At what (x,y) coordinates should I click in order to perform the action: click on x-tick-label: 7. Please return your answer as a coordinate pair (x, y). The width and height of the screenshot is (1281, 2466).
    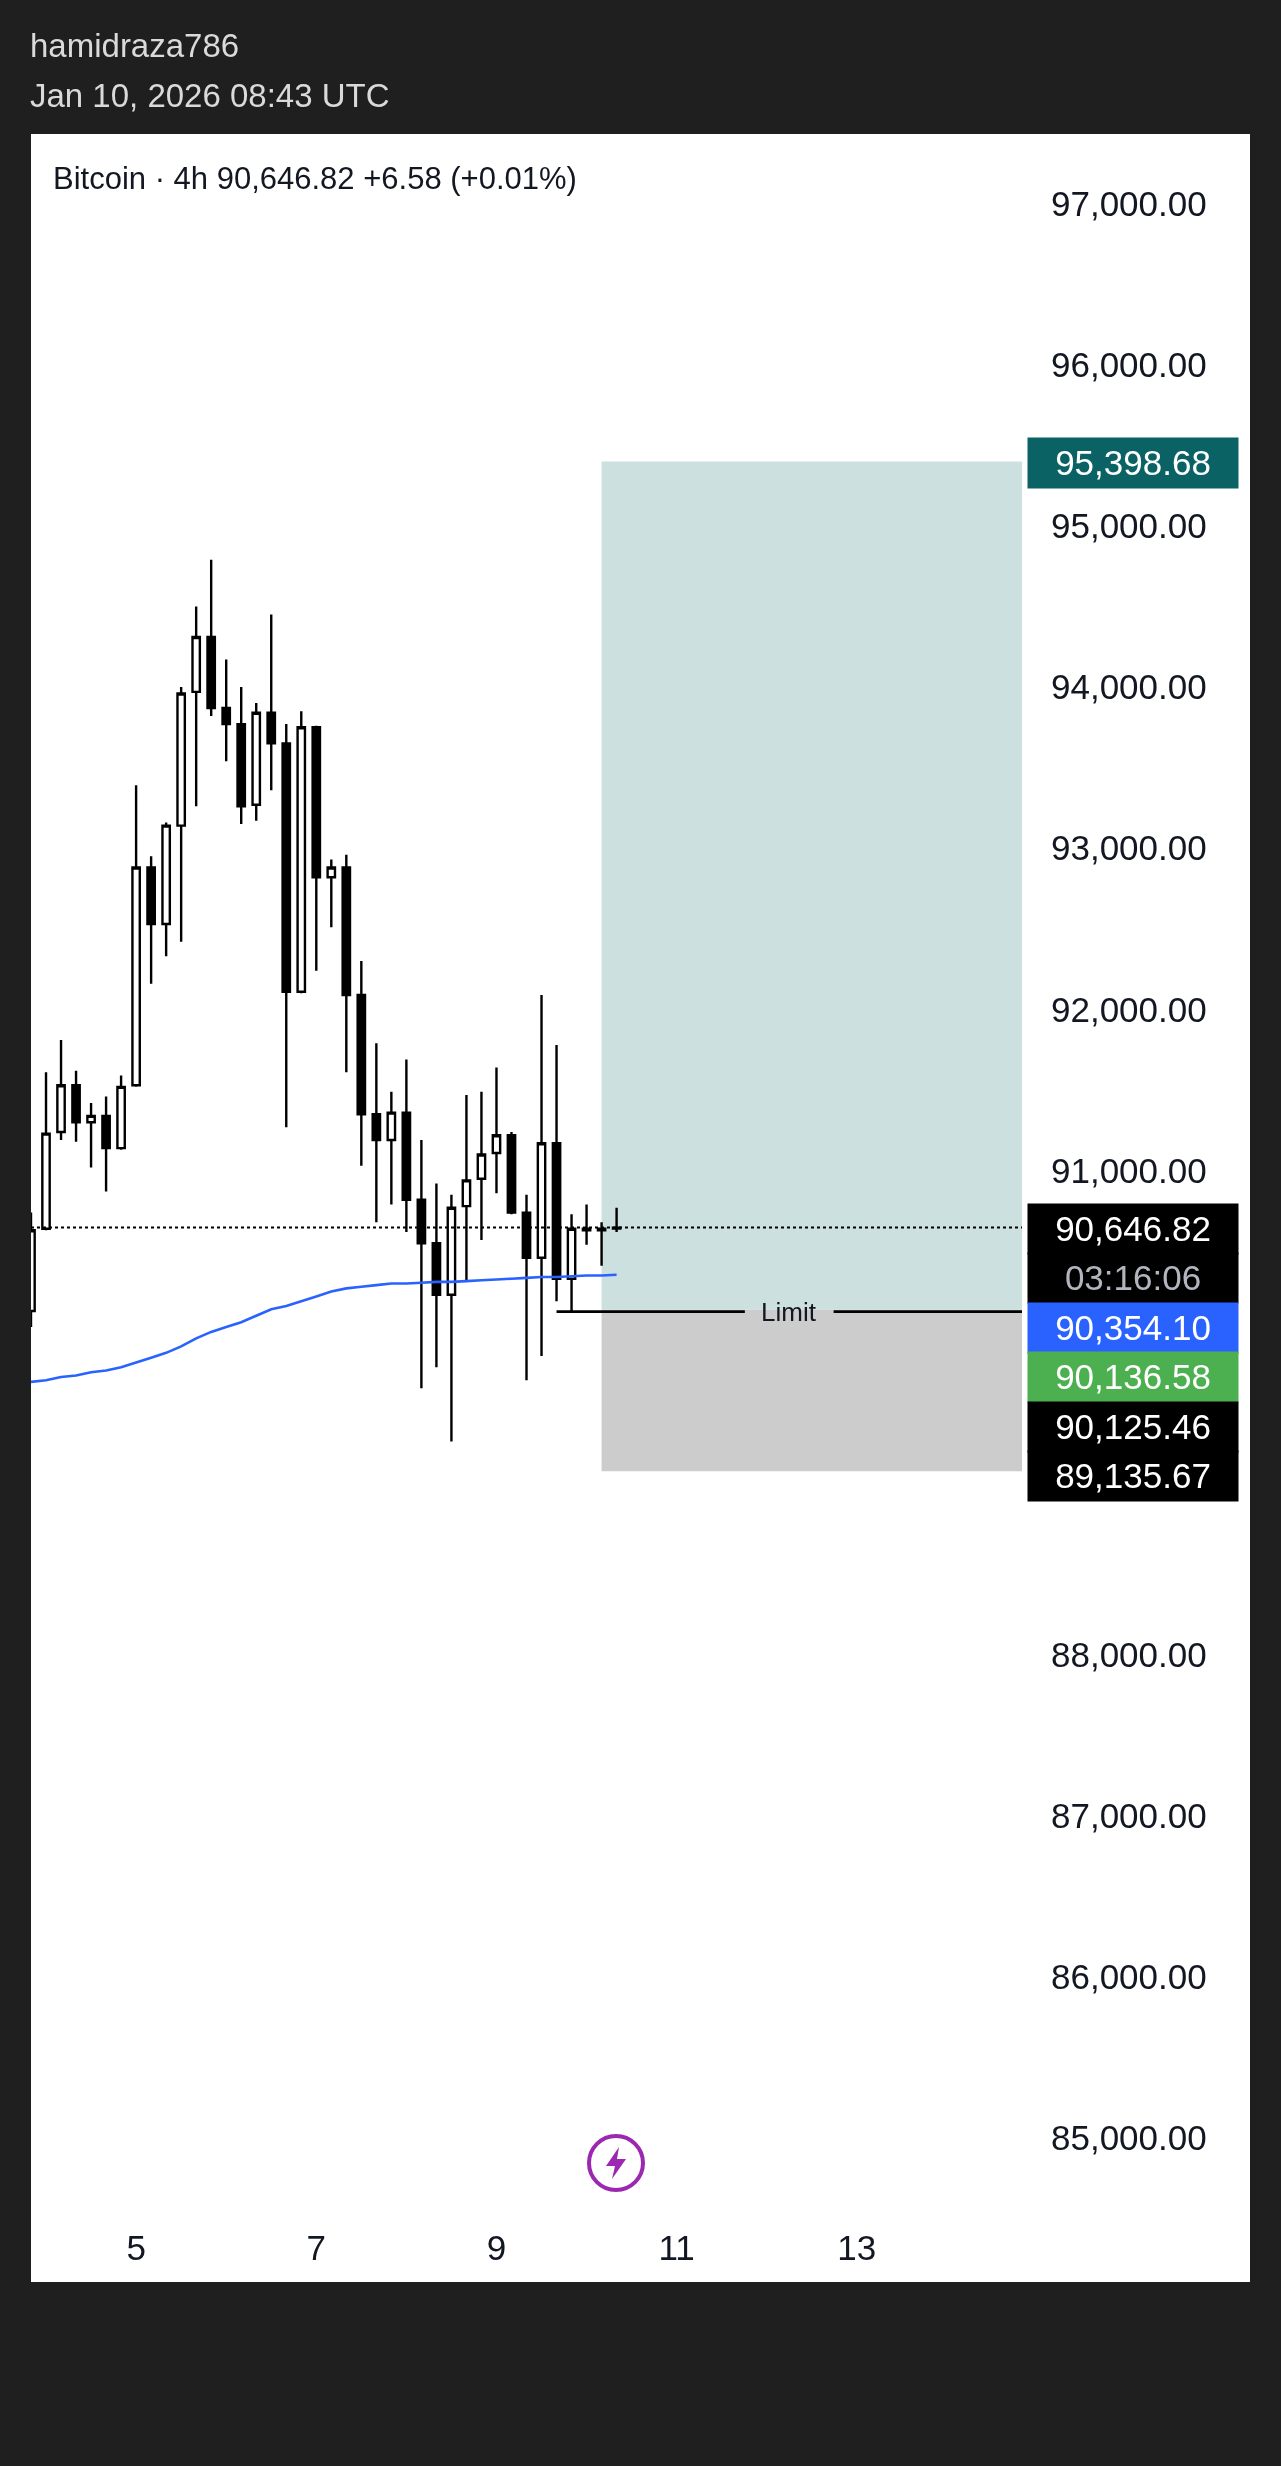
    Looking at the image, I should click on (316, 2247).